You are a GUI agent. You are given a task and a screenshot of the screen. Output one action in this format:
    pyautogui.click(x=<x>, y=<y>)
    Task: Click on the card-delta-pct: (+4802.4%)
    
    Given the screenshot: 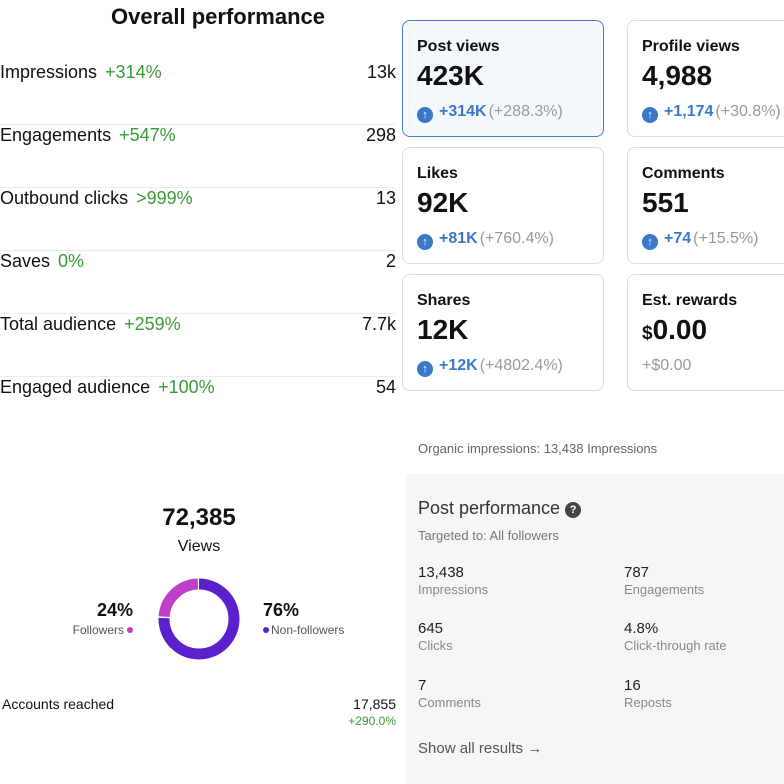 What is the action you would take?
    pyautogui.click(x=521, y=365)
    